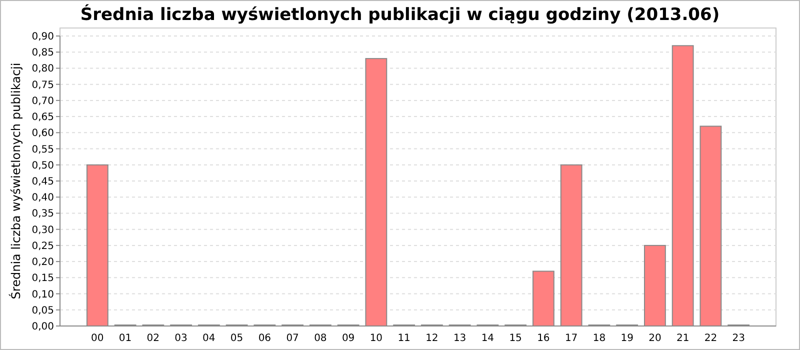 This screenshot has height=350, width=800. Describe the element at coordinates (15, 181) in the screenshot. I see `y-axis-title: Średnia liczba wyświetlonych publikacji` at that location.